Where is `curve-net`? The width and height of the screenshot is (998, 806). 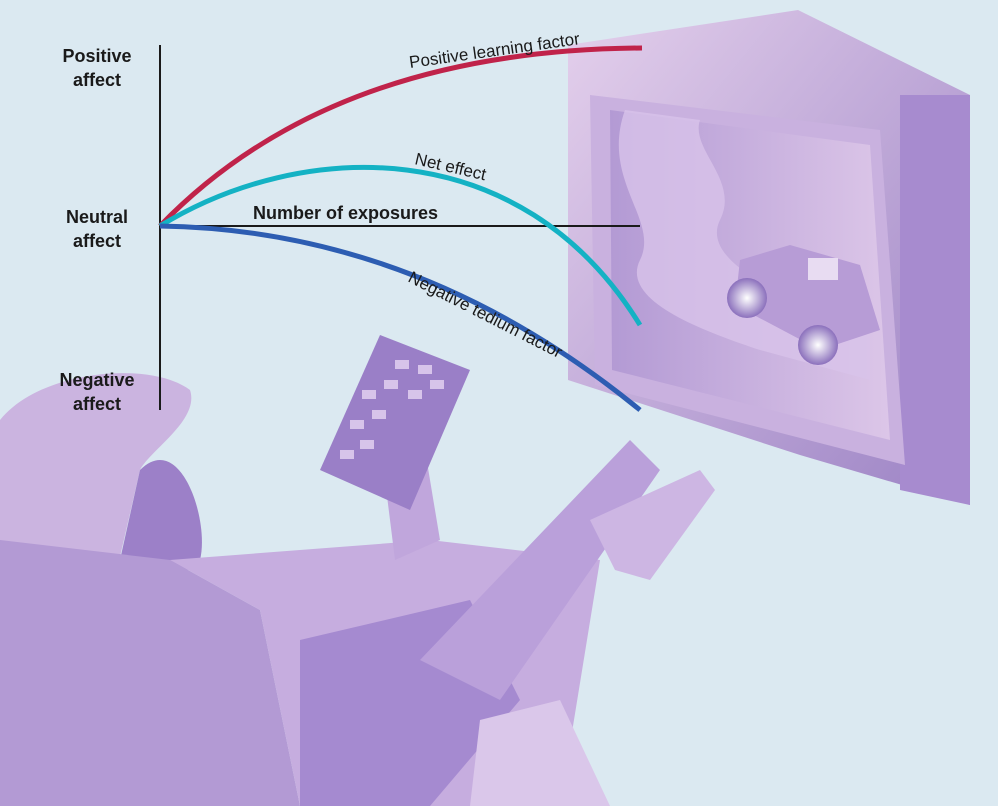
curve-net is located at coordinates (400, 246).